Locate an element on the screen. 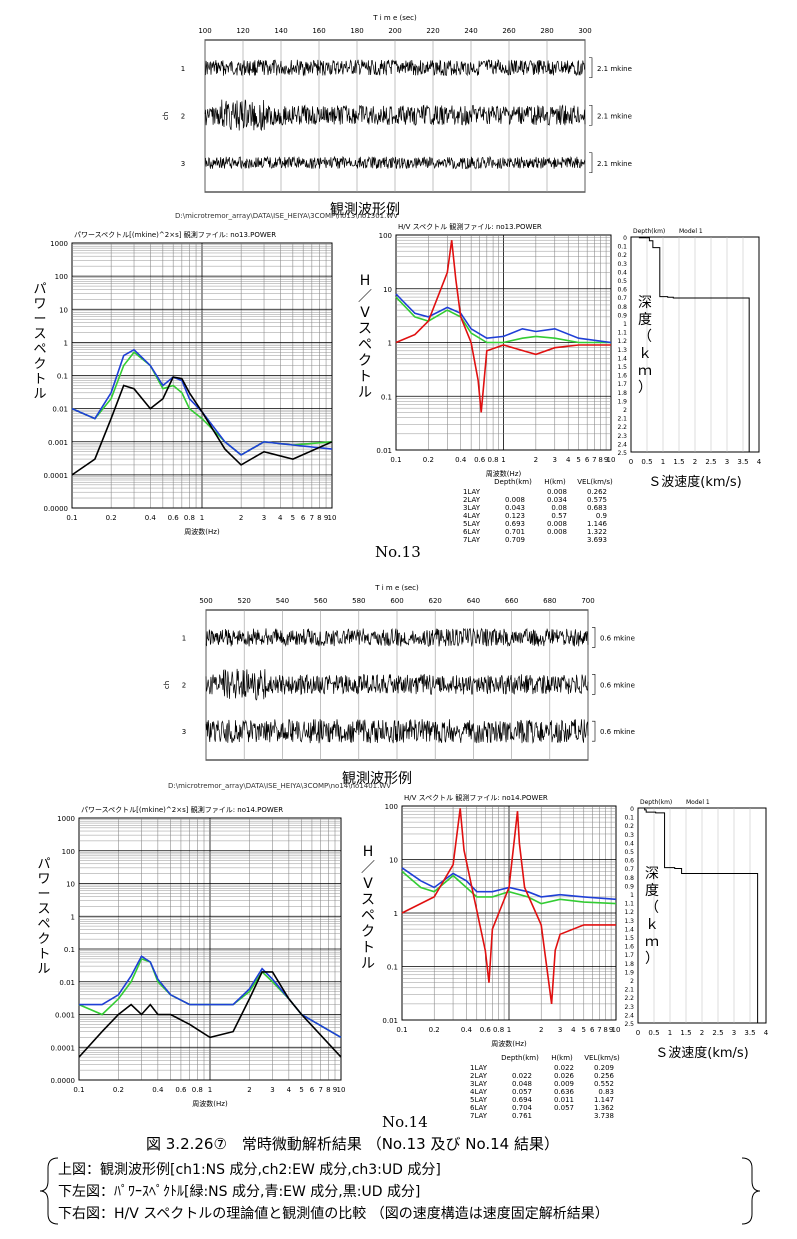 Image resolution: width=797 pixels, height=1239 pixels. caption-line-2: 下左図：ﾊﾟﾜｰｽﾍﾟｸﾄﾙ[緑:NS 成分,青:EW 成分,黒:UD 成分] is located at coordinates (239, 1192).